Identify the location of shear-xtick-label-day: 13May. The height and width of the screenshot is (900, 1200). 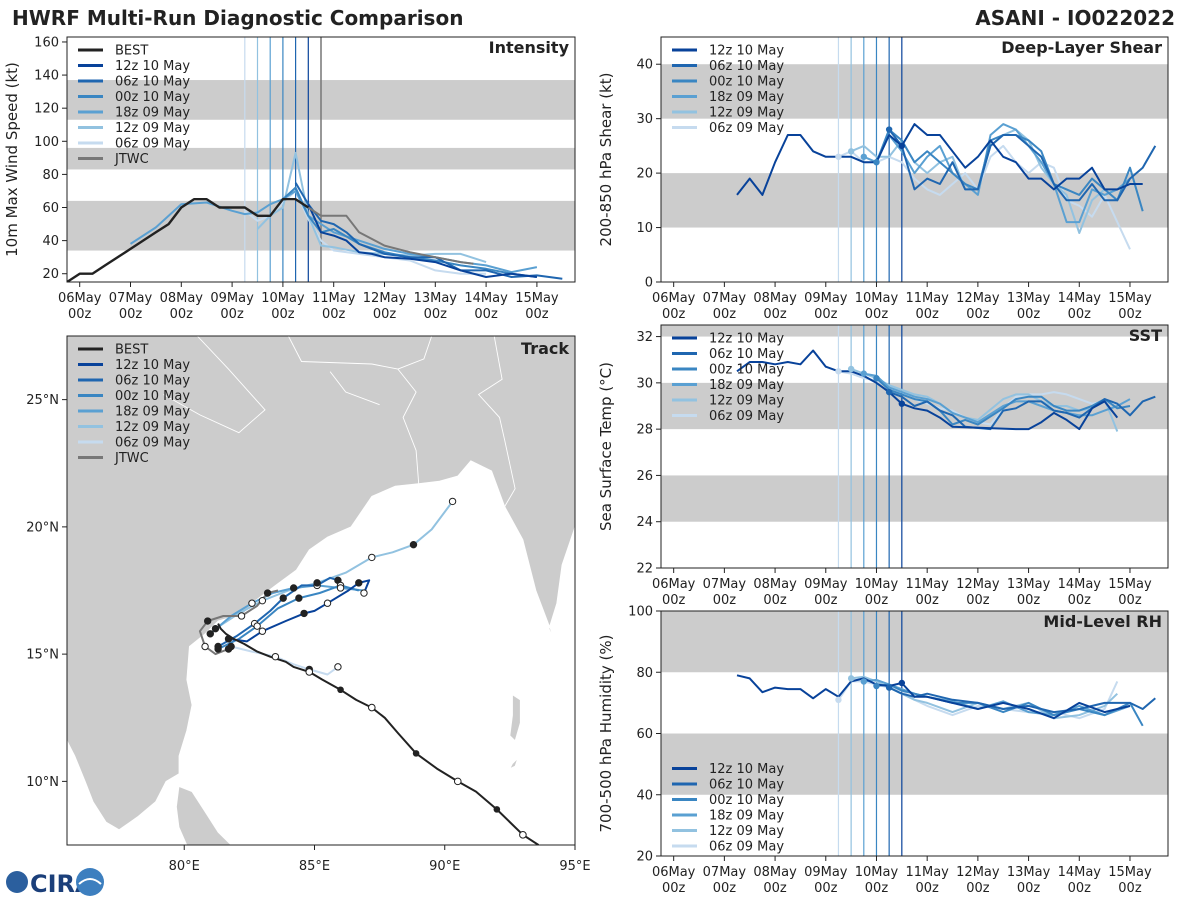
(1029, 298).